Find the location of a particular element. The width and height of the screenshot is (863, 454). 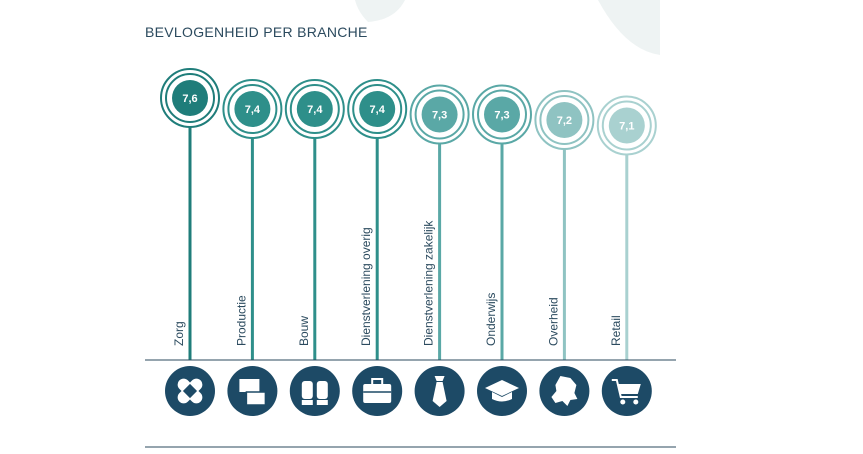

value-label: 7,2 is located at coordinates (564, 121).